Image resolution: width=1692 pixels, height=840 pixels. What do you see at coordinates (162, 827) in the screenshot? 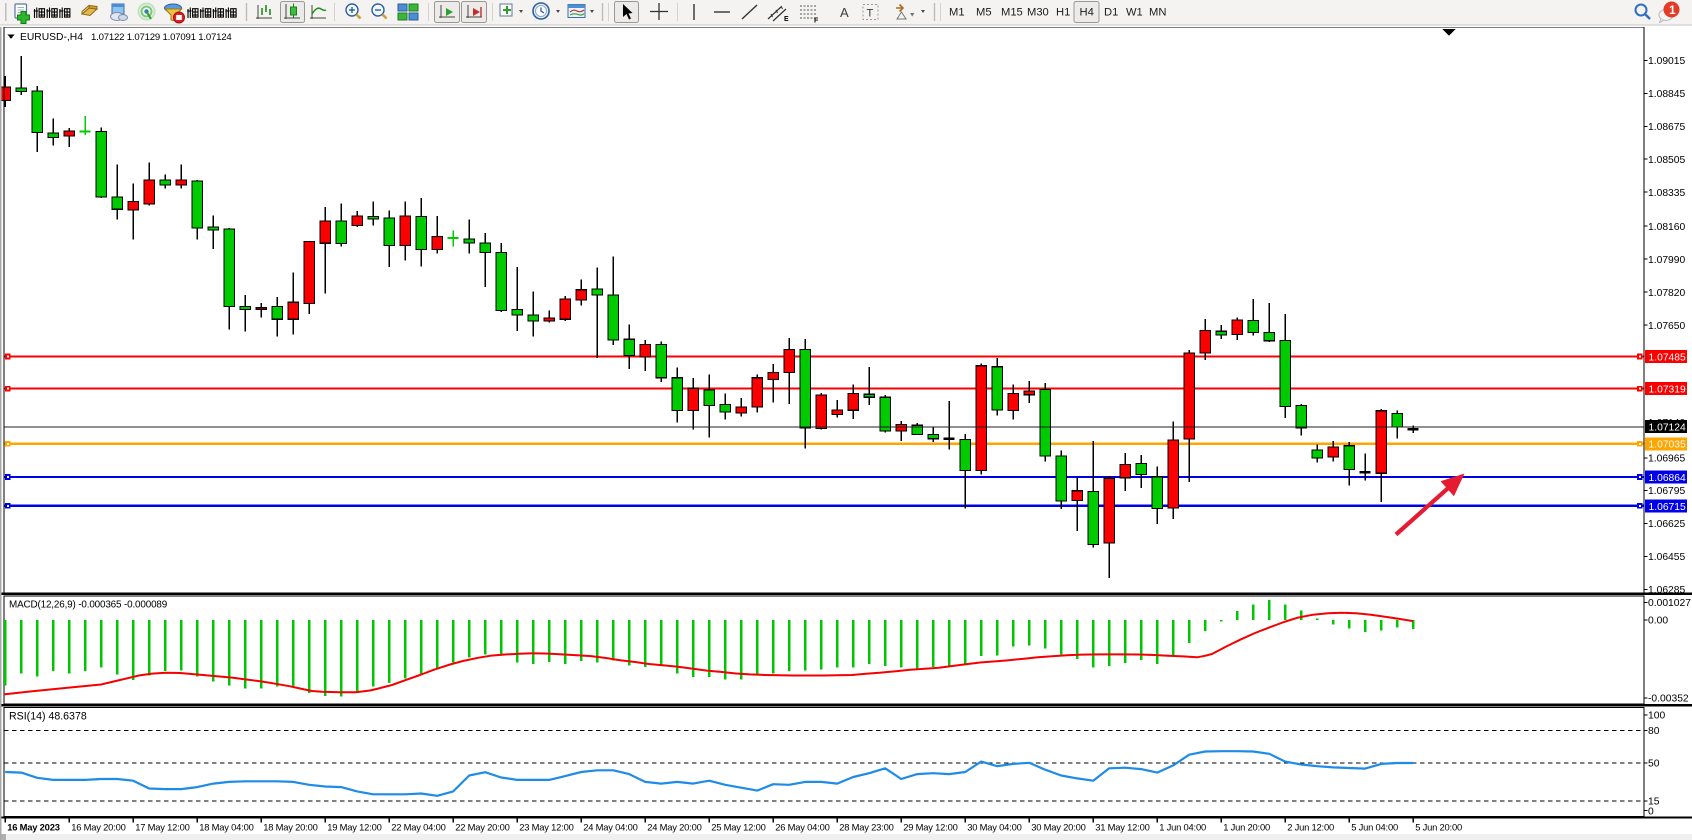
I see `svg-text: 17 May 12:00` at bounding box center [162, 827].